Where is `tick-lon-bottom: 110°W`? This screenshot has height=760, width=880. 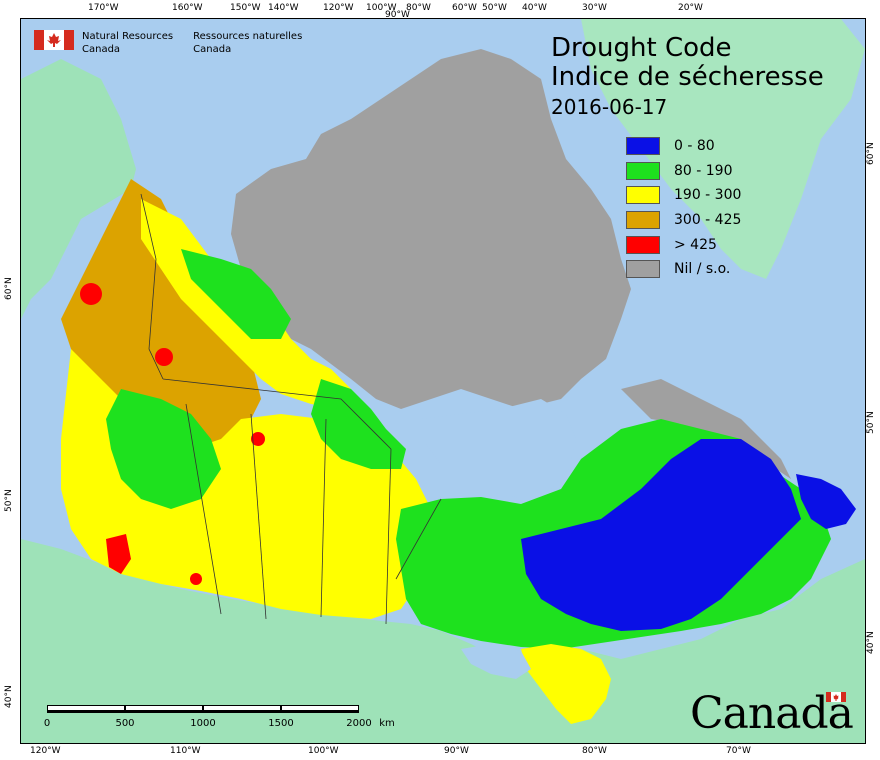 tick-lon-bottom: 110°W is located at coordinates (185, 751).